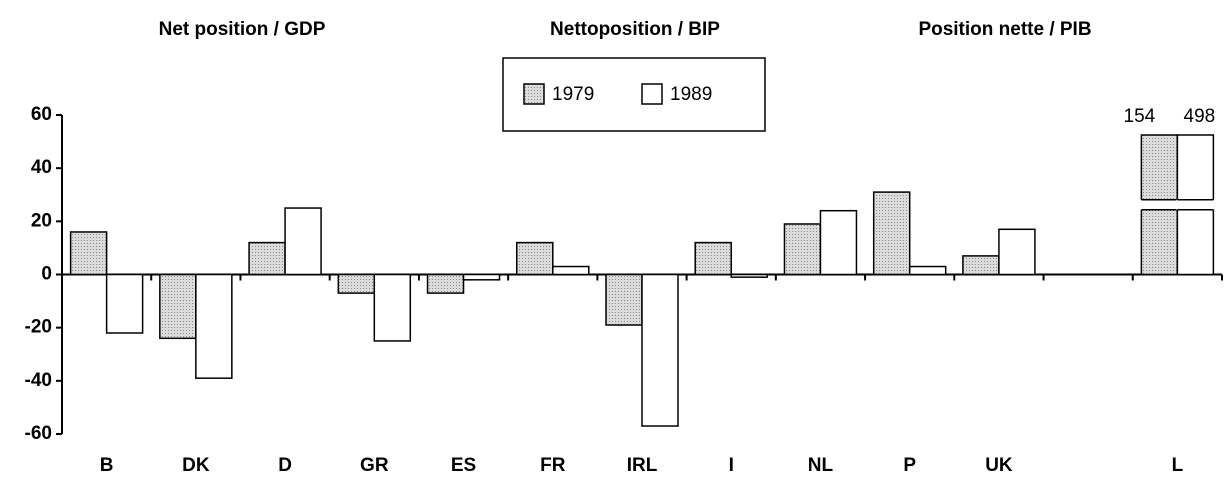  What do you see at coordinates (691, 94) in the screenshot?
I see `legend-label: 1989` at bounding box center [691, 94].